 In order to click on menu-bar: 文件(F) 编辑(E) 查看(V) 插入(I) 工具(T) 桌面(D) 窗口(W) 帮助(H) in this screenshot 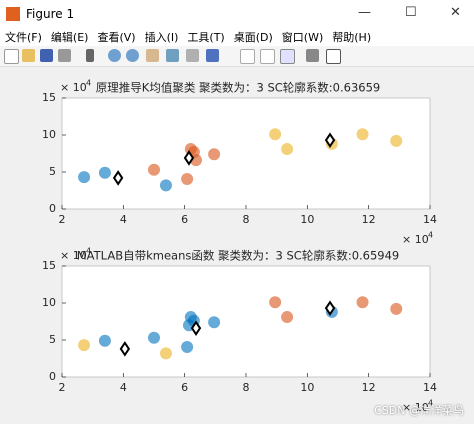, I will do `click(237, 37)`.